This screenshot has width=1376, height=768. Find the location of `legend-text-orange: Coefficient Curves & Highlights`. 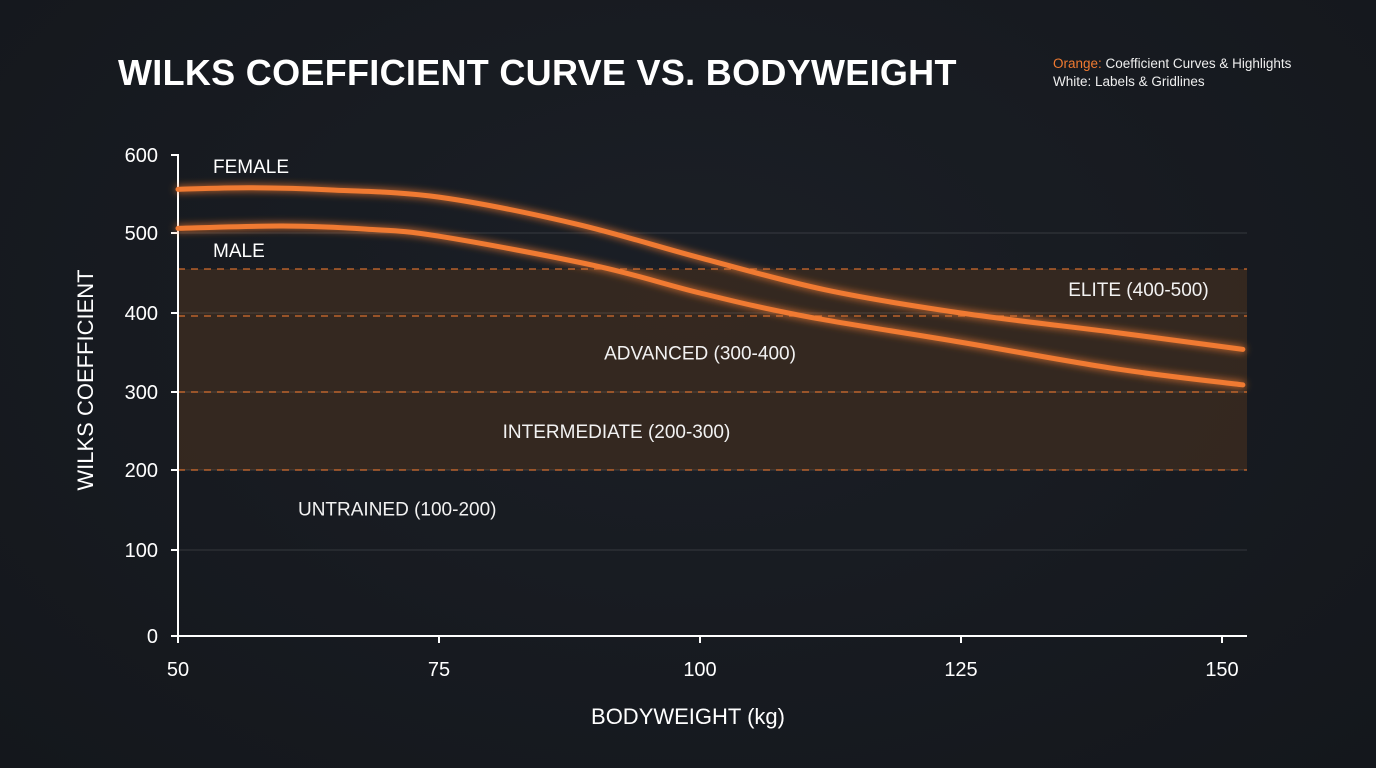

legend-text-orange: Coefficient Curves & Highlights is located at coordinates (1198, 63).